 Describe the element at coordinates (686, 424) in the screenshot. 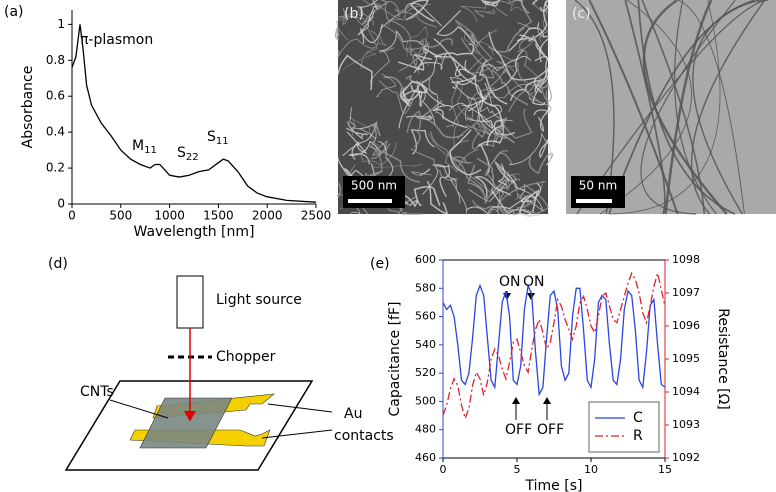

I see `y2-tick-label: 1093` at that location.